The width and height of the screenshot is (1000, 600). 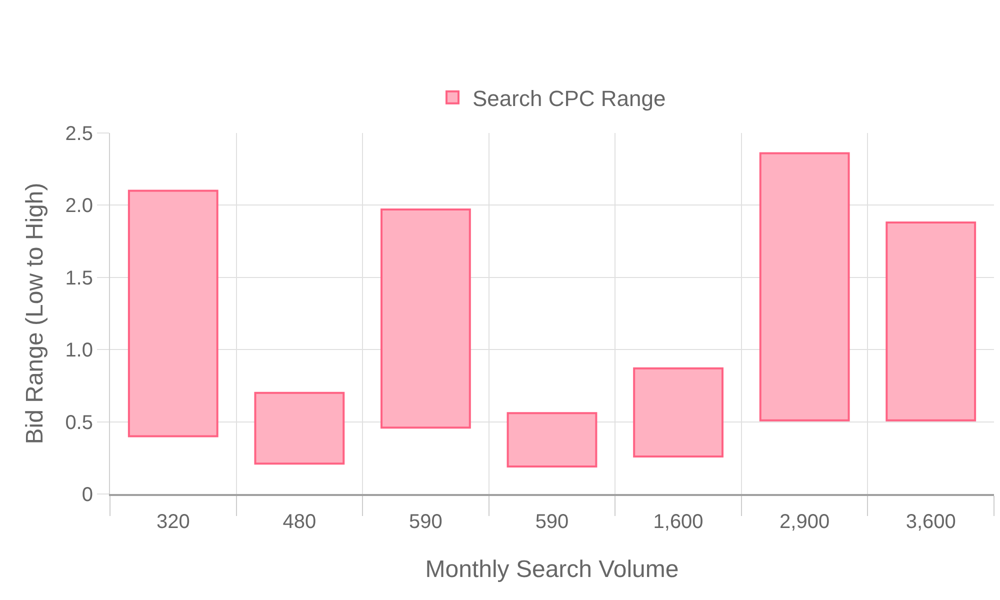 What do you see at coordinates (931, 522) in the screenshot?
I see `x-tick-label: 3,600` at bounding box center [931, 522].